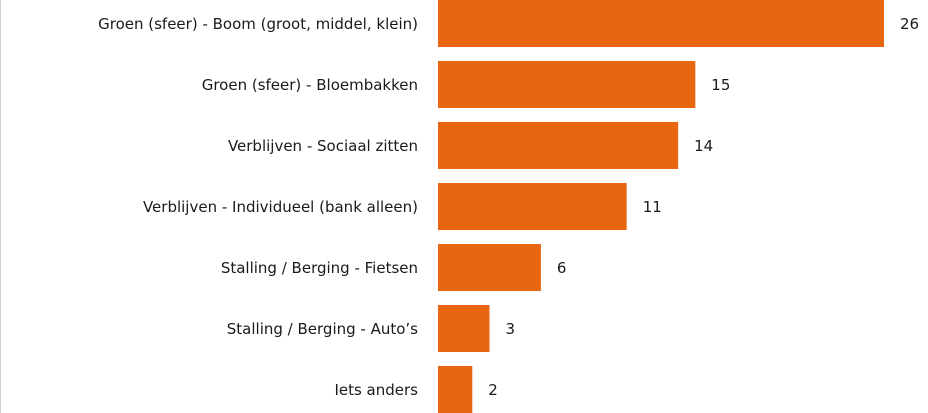  What do you see at coordinates (562, 268) in the screenshot?
I see `value-label: 6` at bounding box center [562, 268].